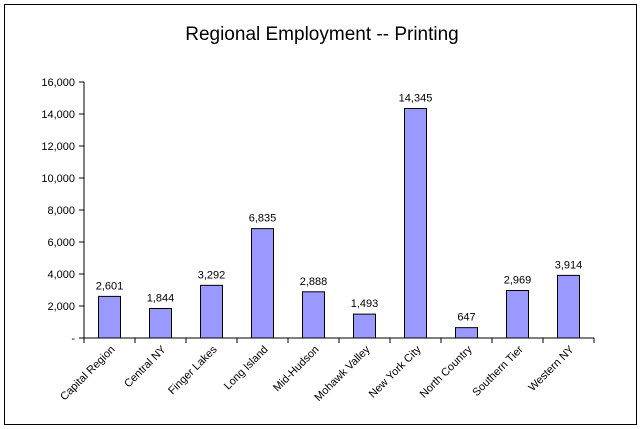 This screenshot has height=429, width=644. I want to click on data-label: 14,345, so click(416, 98).